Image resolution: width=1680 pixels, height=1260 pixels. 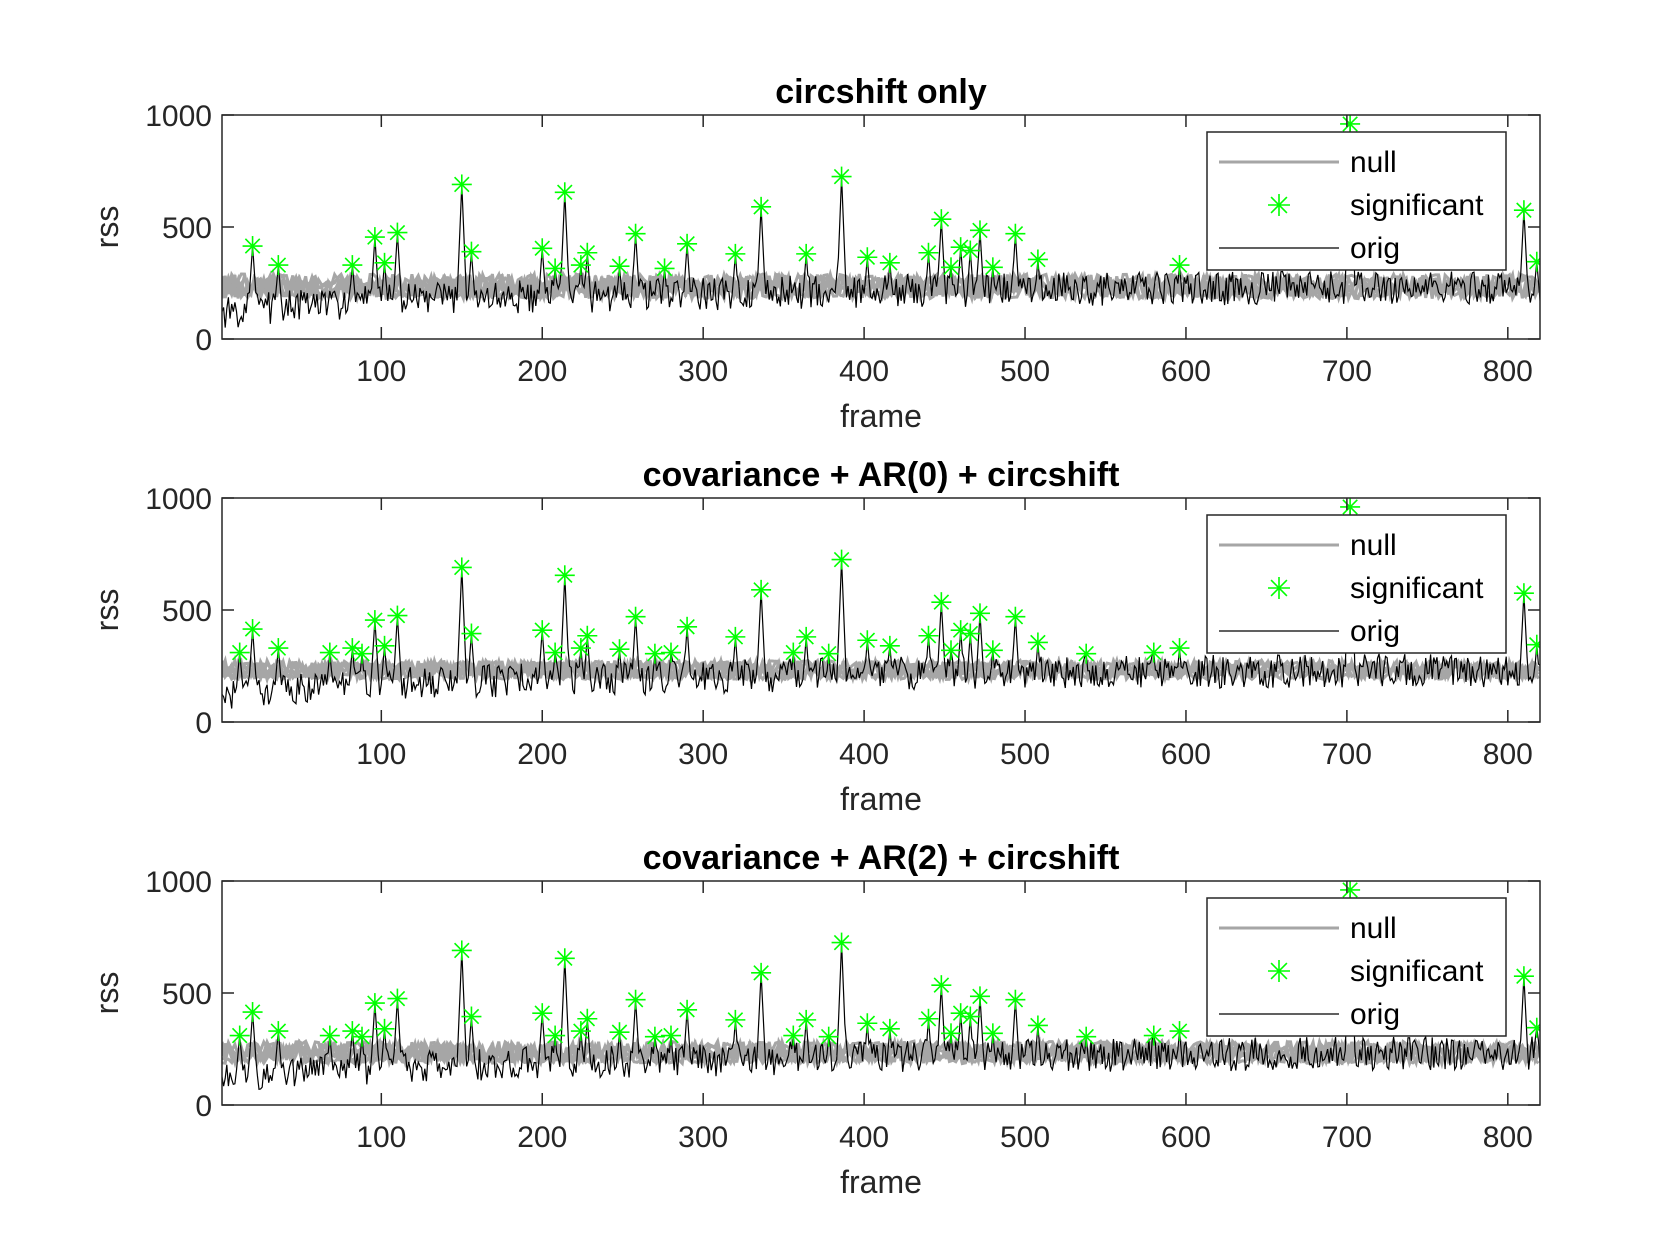 I want to click on chart-title: covariance + AR(0) + circshift, so click(x=881, y=475).